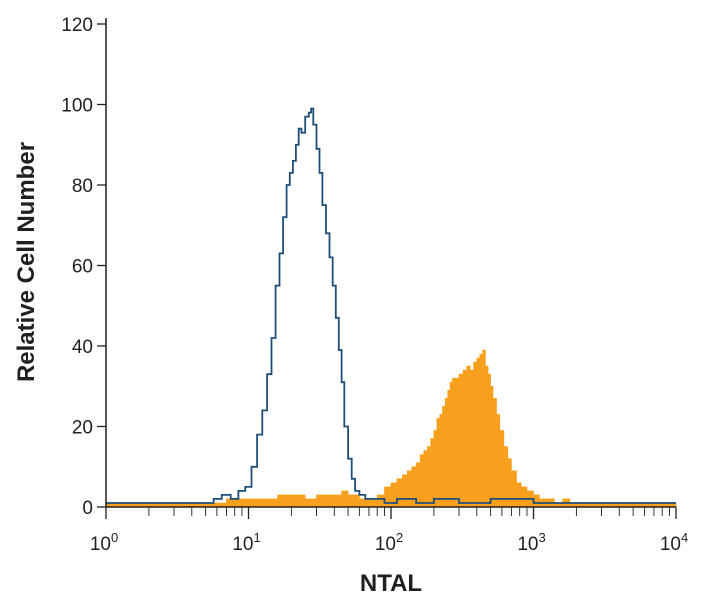 The height and width of the screenshot is (605, 704). Describe the element at coordinates (77, 106) in the screenshot. I see `y-tick-label: 100` at that location.